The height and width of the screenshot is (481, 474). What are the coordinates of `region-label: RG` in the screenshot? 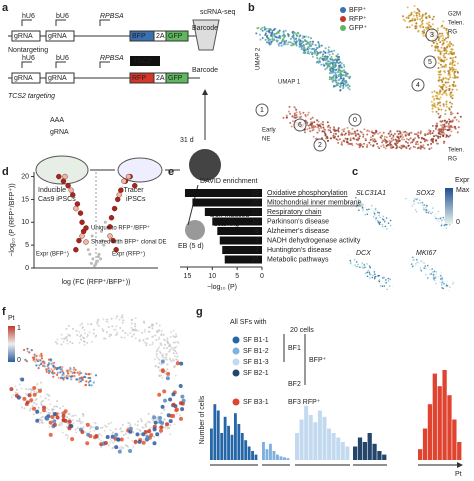 It's located at (452, 160).